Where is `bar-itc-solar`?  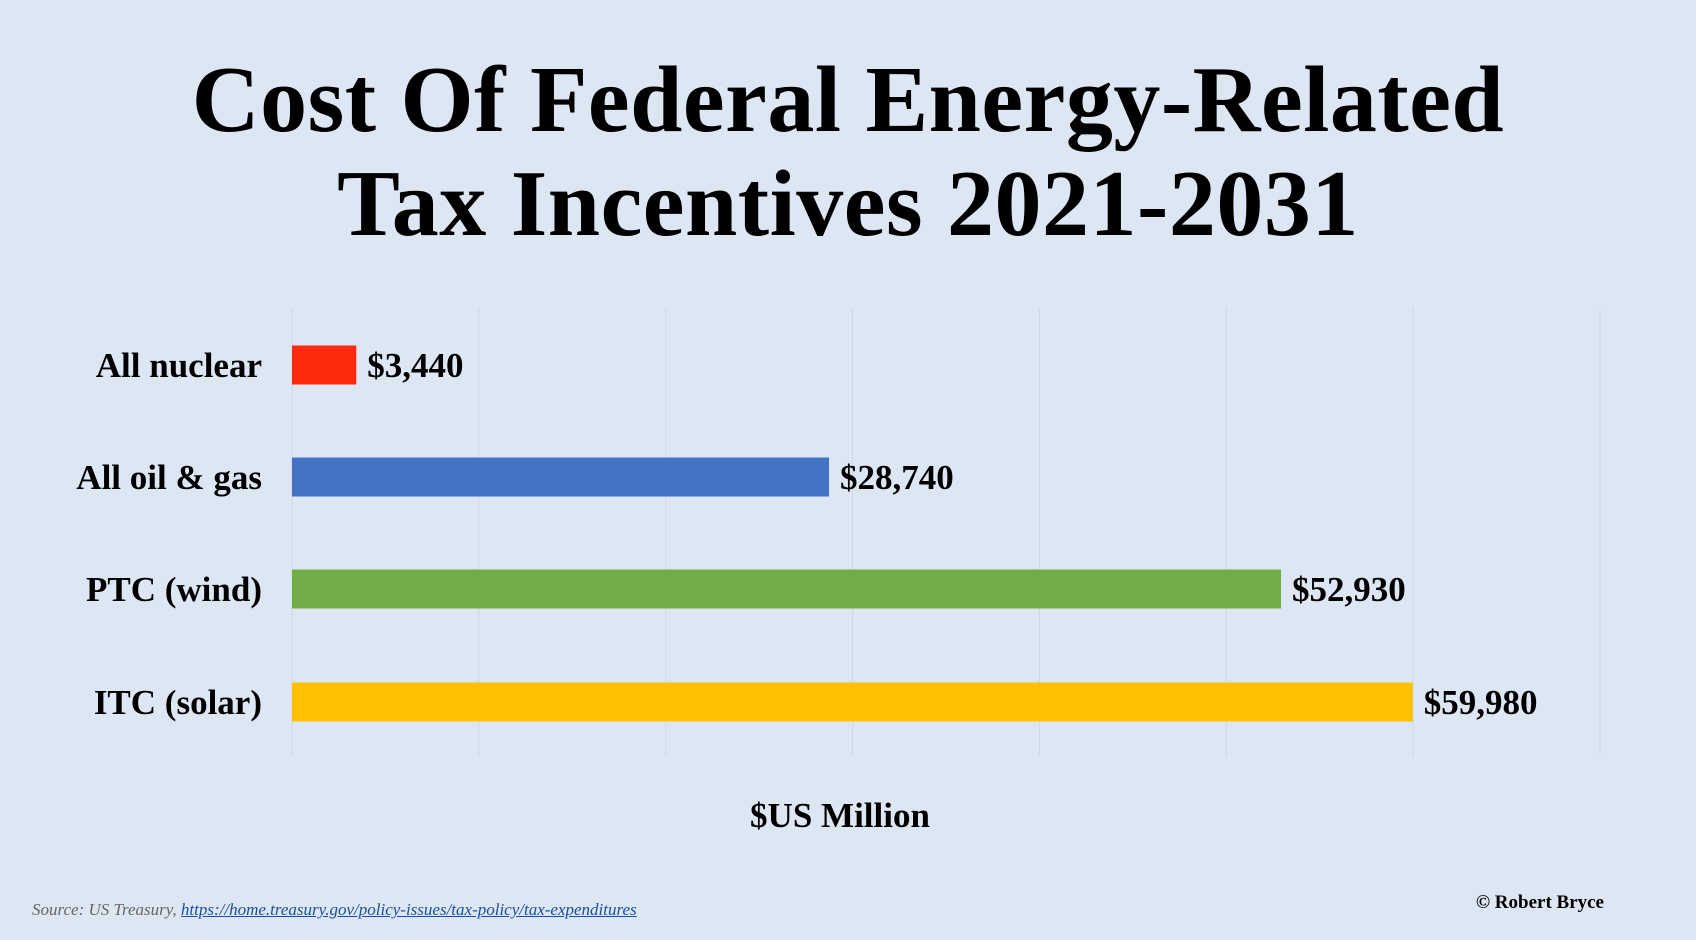
bar-itc-solar is located at coordinates (852, 702).